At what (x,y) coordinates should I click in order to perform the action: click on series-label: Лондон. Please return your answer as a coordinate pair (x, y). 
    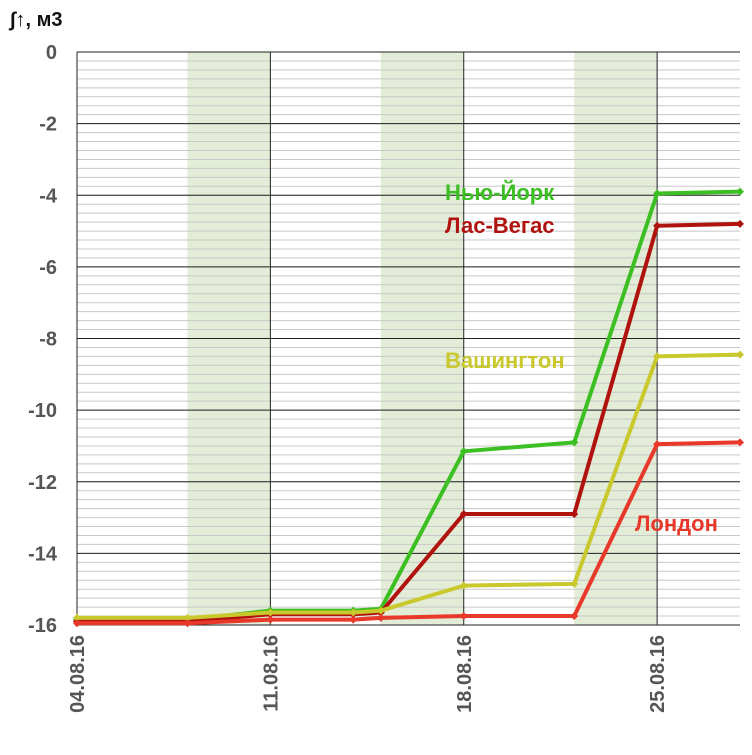
    Looking at the image, I should click on (676, 523).